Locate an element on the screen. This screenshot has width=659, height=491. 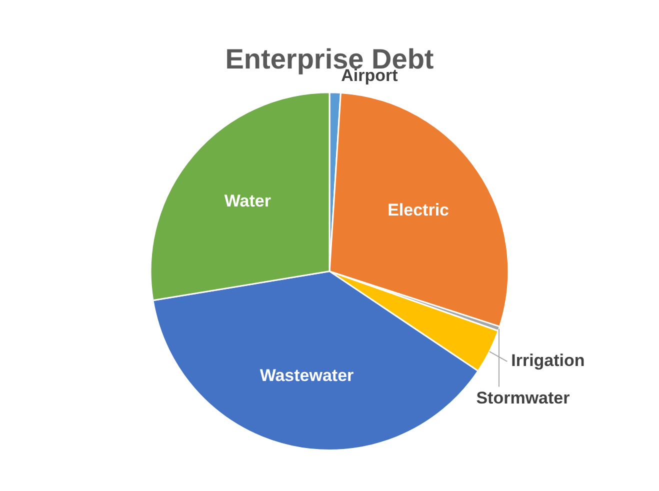
slice-label: Electric is located at coordinates (419, 210).